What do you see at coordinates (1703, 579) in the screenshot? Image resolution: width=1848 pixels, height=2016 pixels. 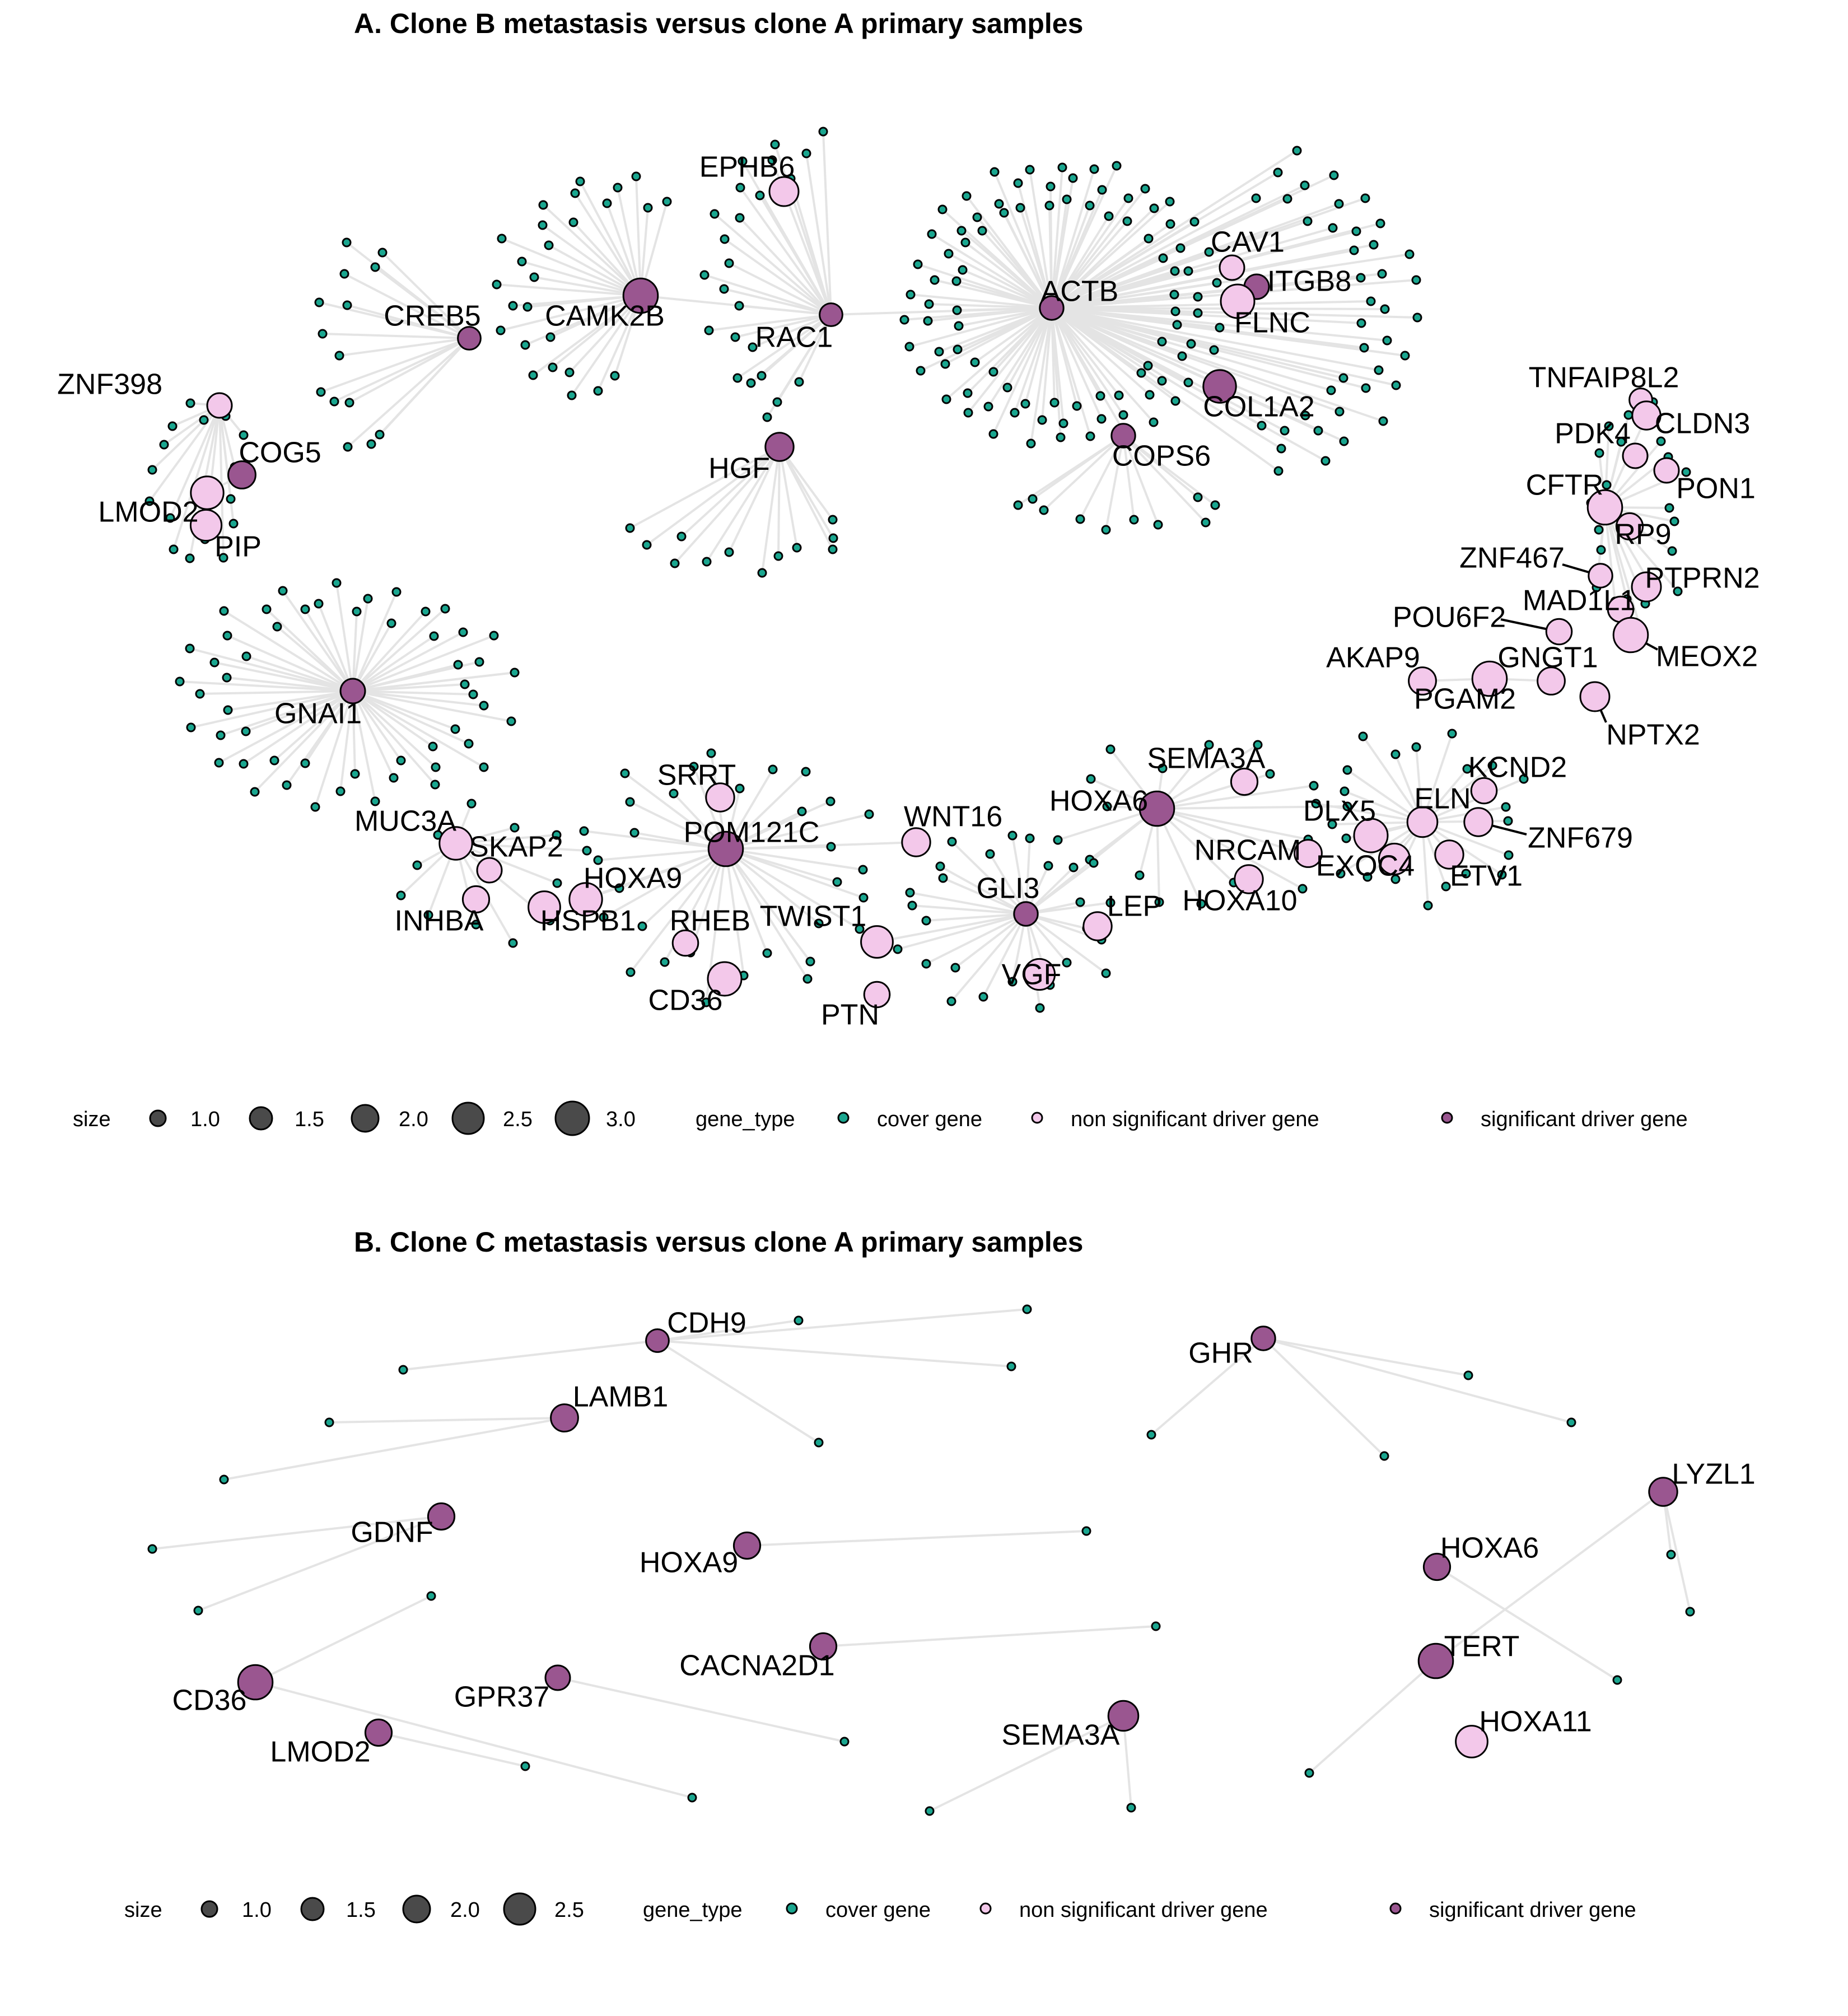 I see `gene-label-ptprn2: PTPRN2` at bounding box center [1703, 579].